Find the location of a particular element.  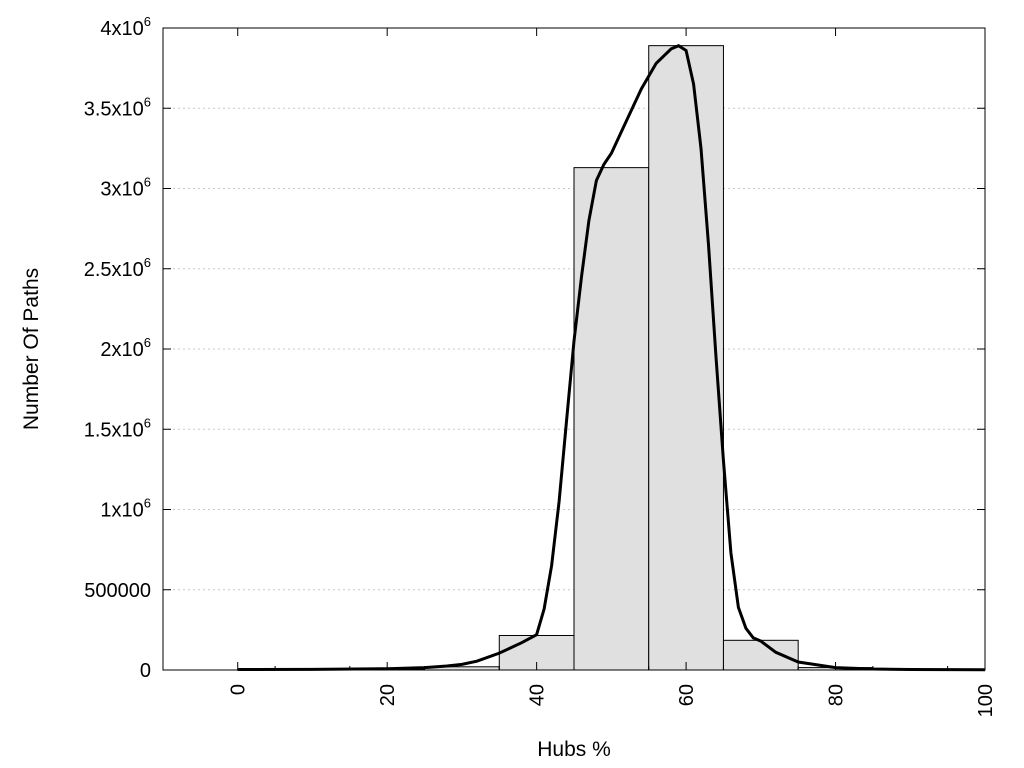

y-tick-label-3: 1.5x10⁶ is located at coordinates (117, 428).